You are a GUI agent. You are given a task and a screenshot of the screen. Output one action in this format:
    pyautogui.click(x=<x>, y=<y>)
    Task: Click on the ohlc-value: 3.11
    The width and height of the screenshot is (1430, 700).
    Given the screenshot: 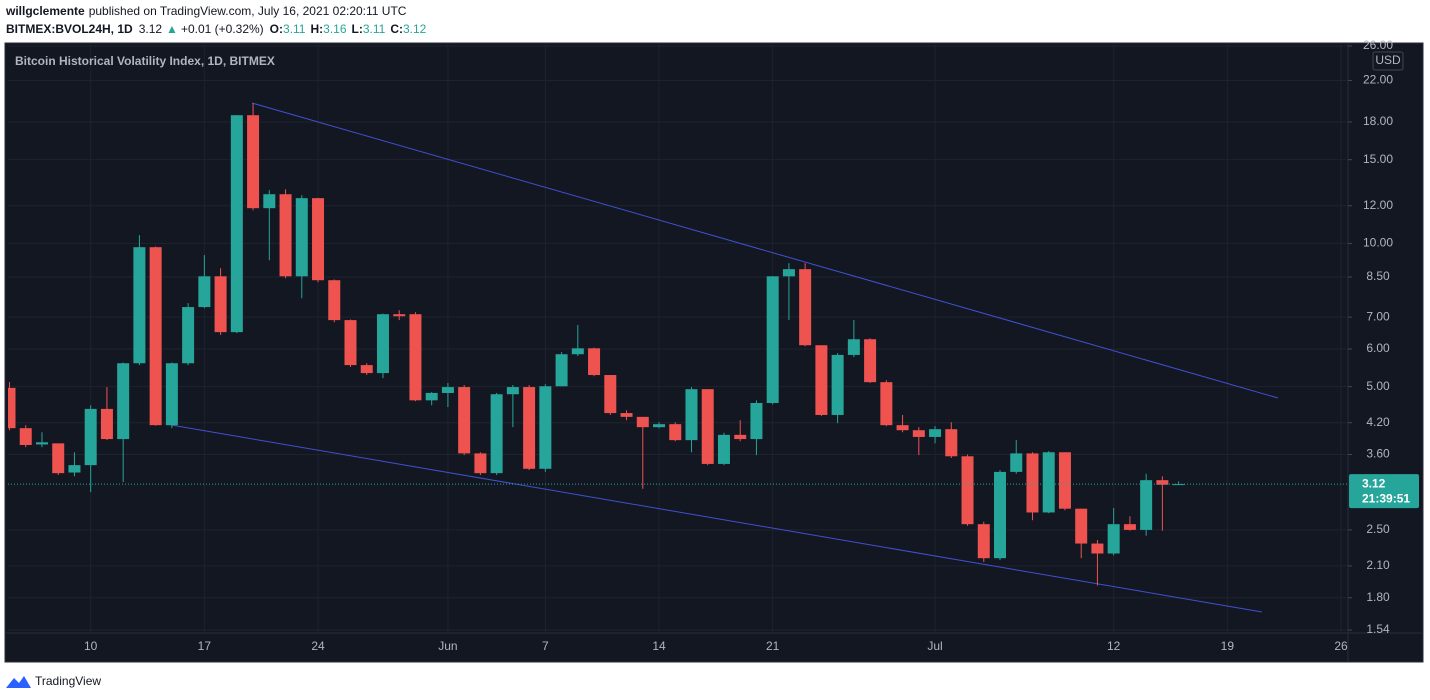 What is the action you would take?
    pyautogui.click(x=374, y=29)
    